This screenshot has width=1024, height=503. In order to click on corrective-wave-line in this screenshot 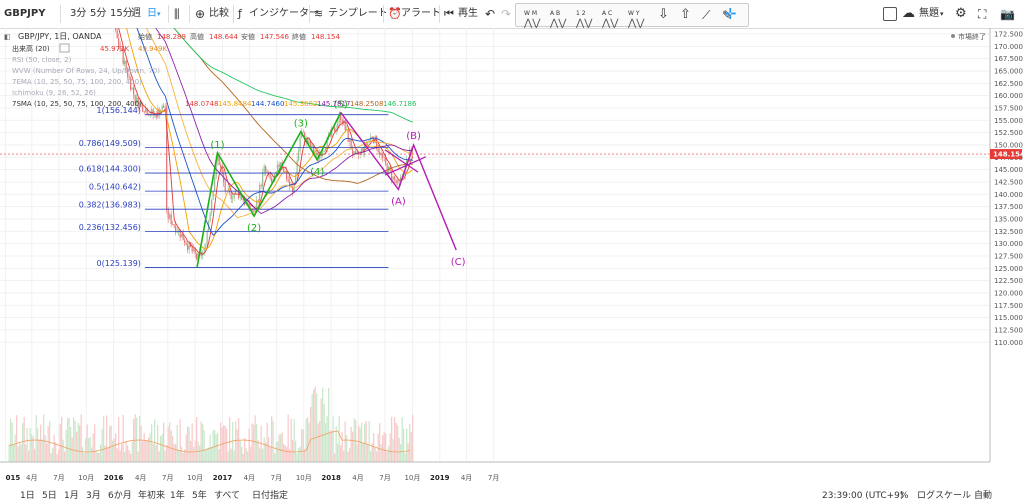, I will do `click(398, 181)`.